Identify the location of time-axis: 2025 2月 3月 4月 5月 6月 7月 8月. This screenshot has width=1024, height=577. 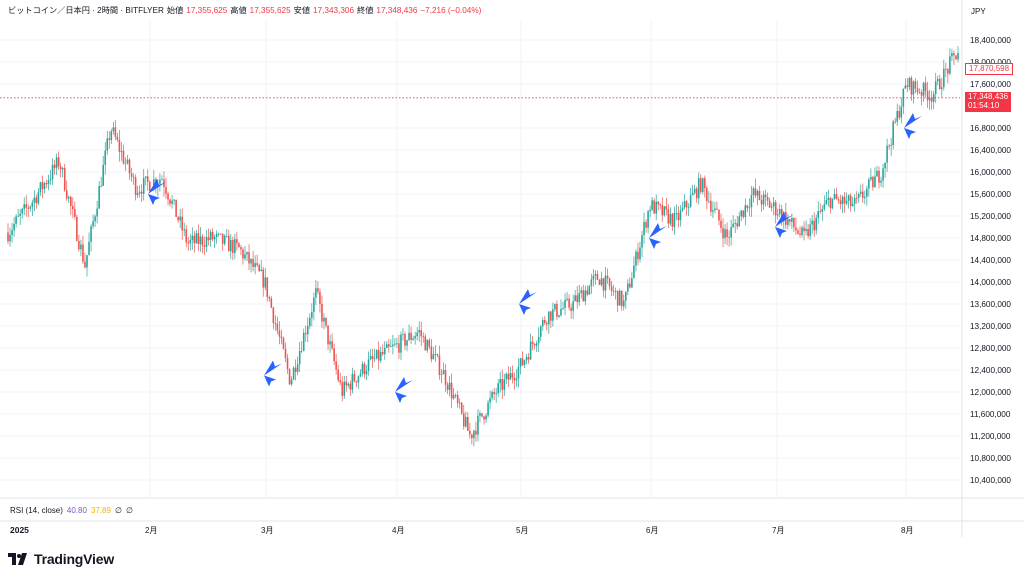
(461, 530).